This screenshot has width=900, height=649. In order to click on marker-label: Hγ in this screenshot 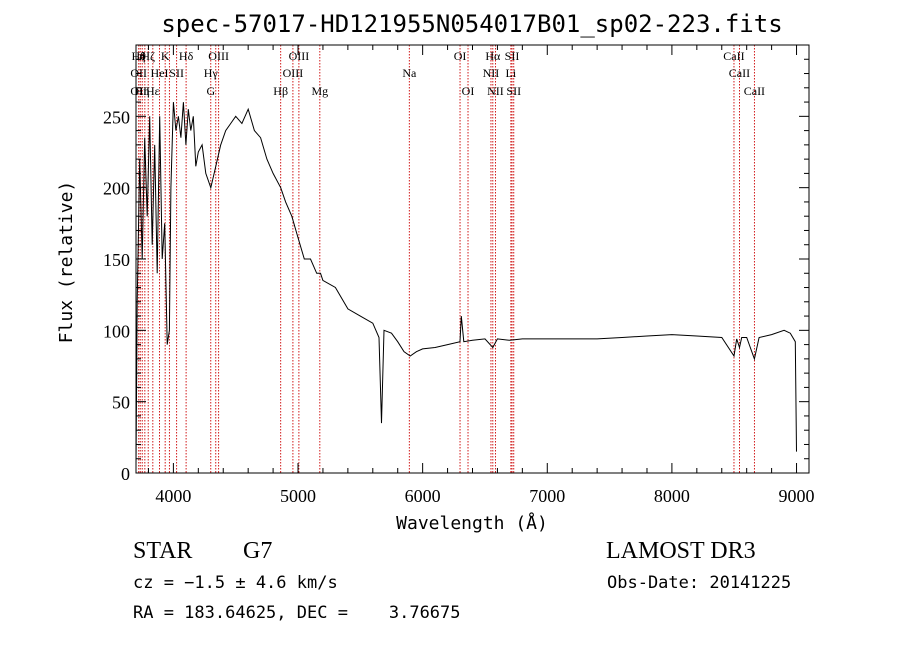, I will do `click(211, 73)`.